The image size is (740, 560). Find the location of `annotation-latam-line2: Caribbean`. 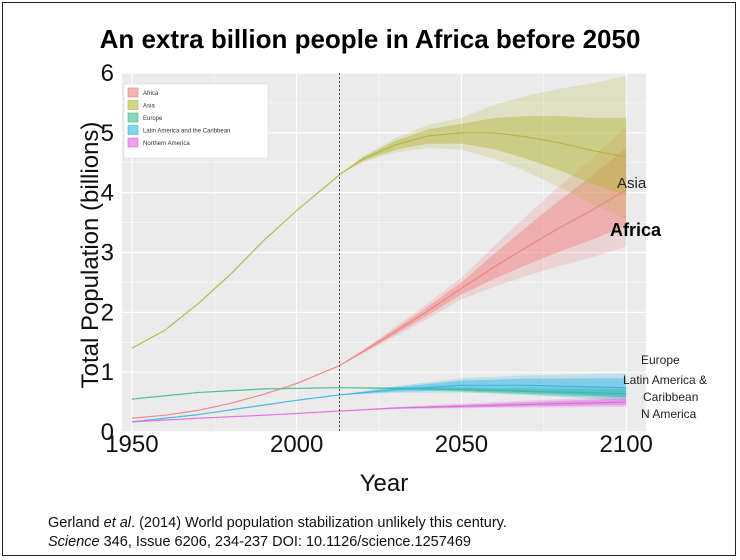

annotation-latam-line2: Caribbean is located at coordinates (670, 397).